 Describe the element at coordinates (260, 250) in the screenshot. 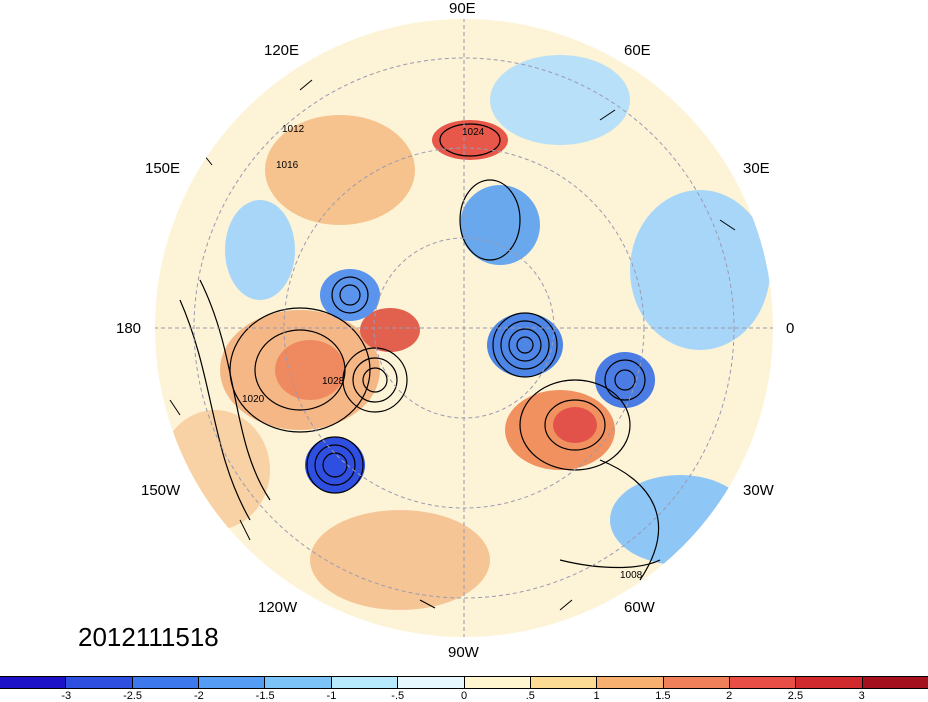

I see `cool-anomaly-eastasia` at that location.